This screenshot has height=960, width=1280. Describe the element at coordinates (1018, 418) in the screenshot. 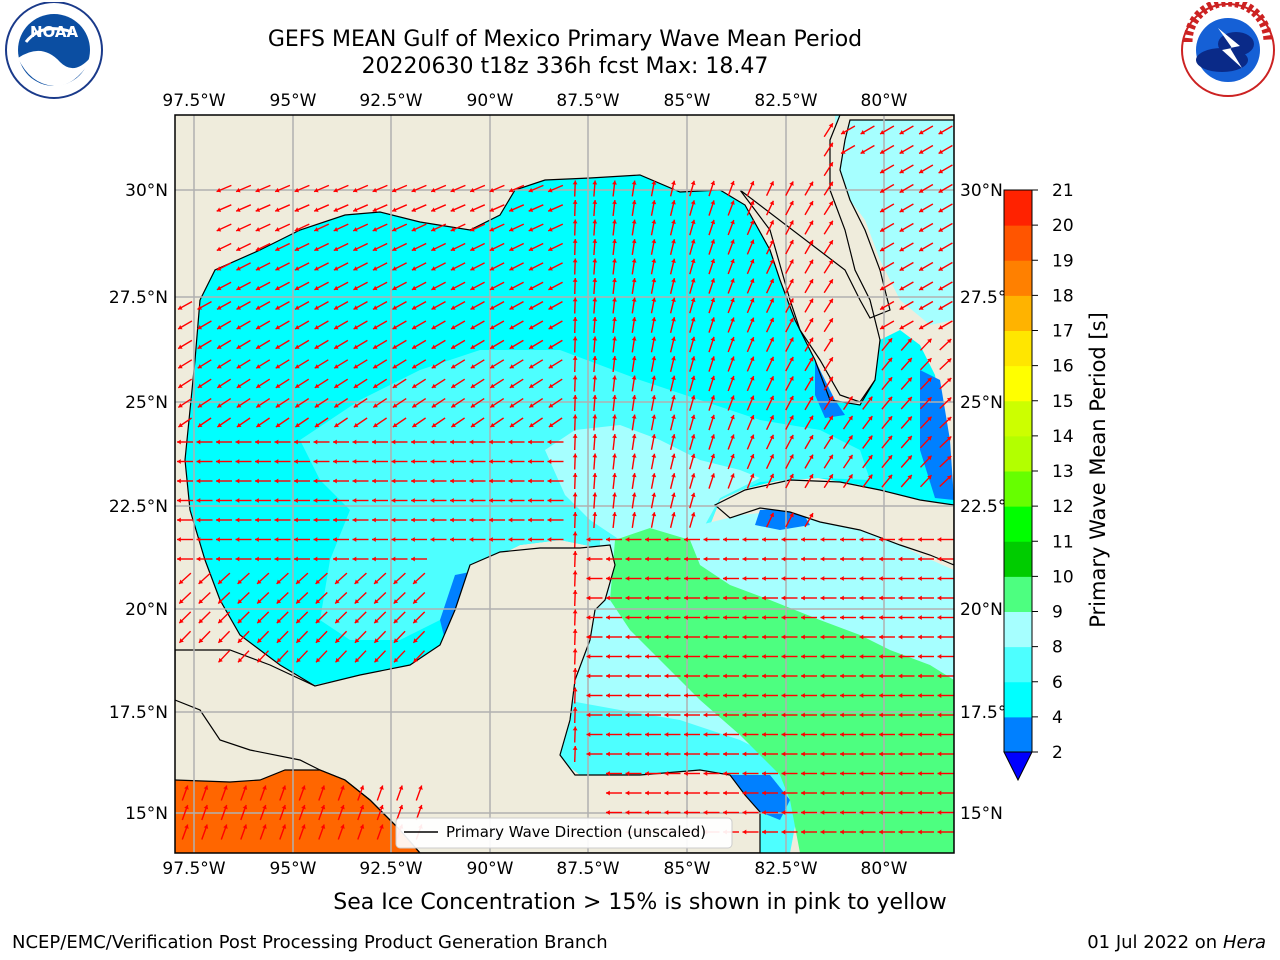

I see `colorbar-swatch` at that location.